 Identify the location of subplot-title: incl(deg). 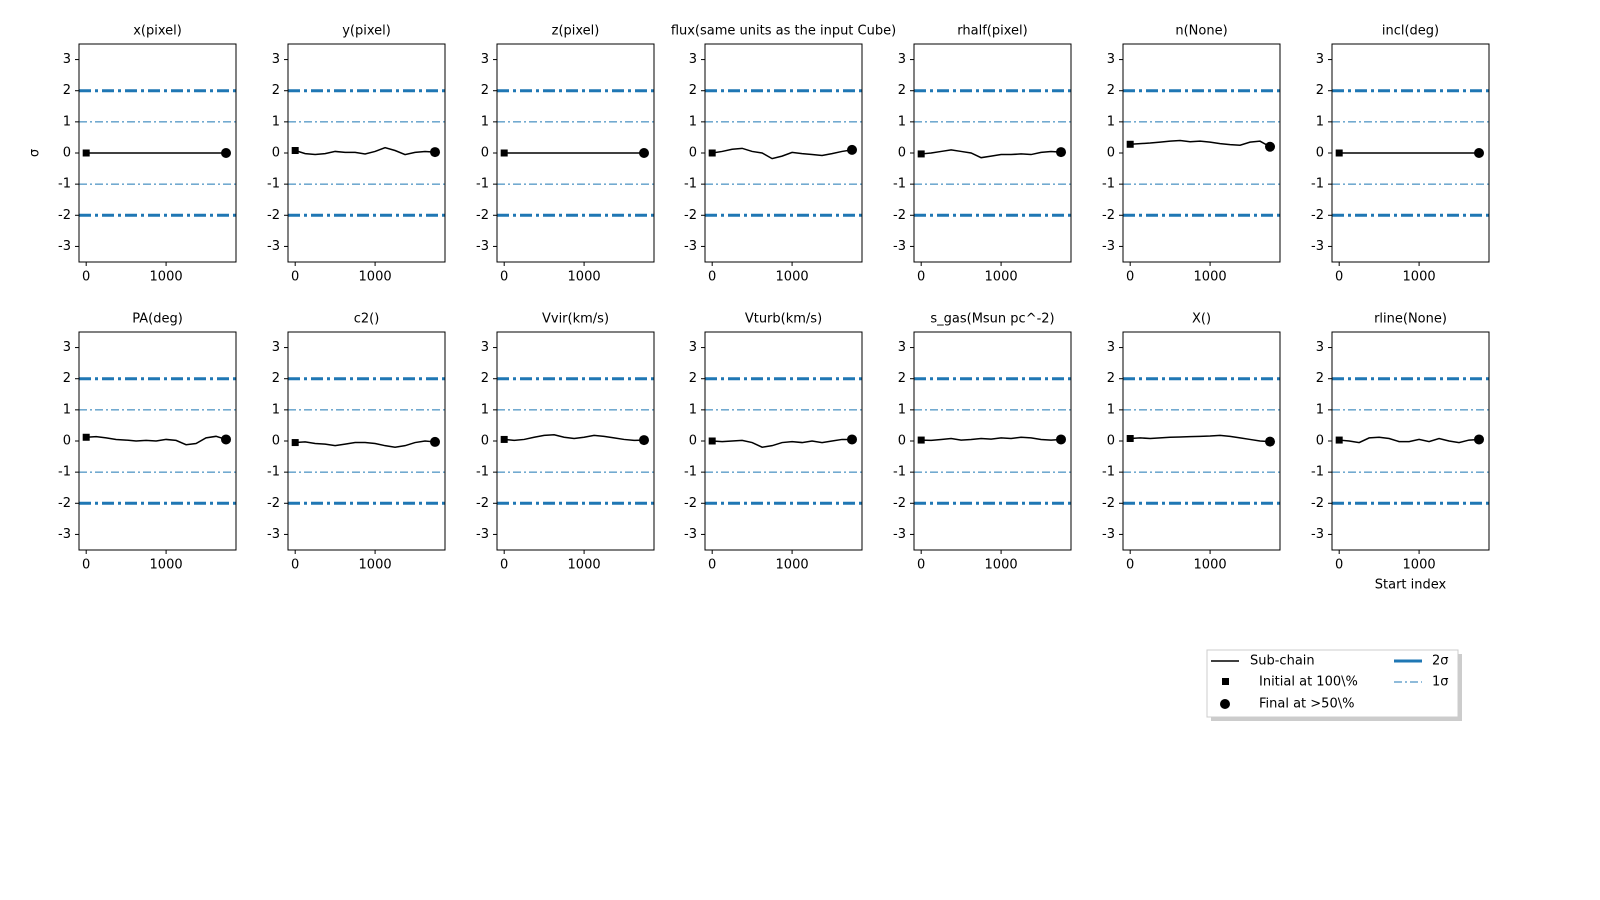
(1410, 31).